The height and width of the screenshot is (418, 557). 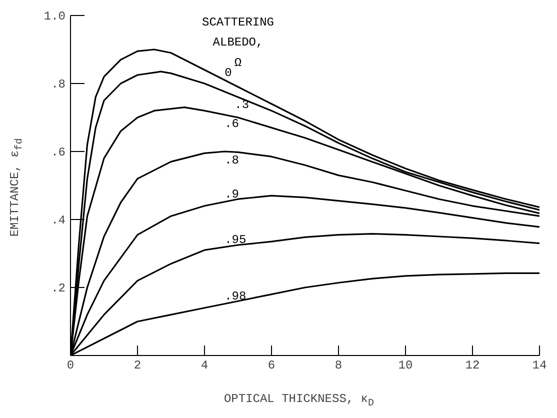 I want to click on series-label: .8, so click(x=232, y=161).